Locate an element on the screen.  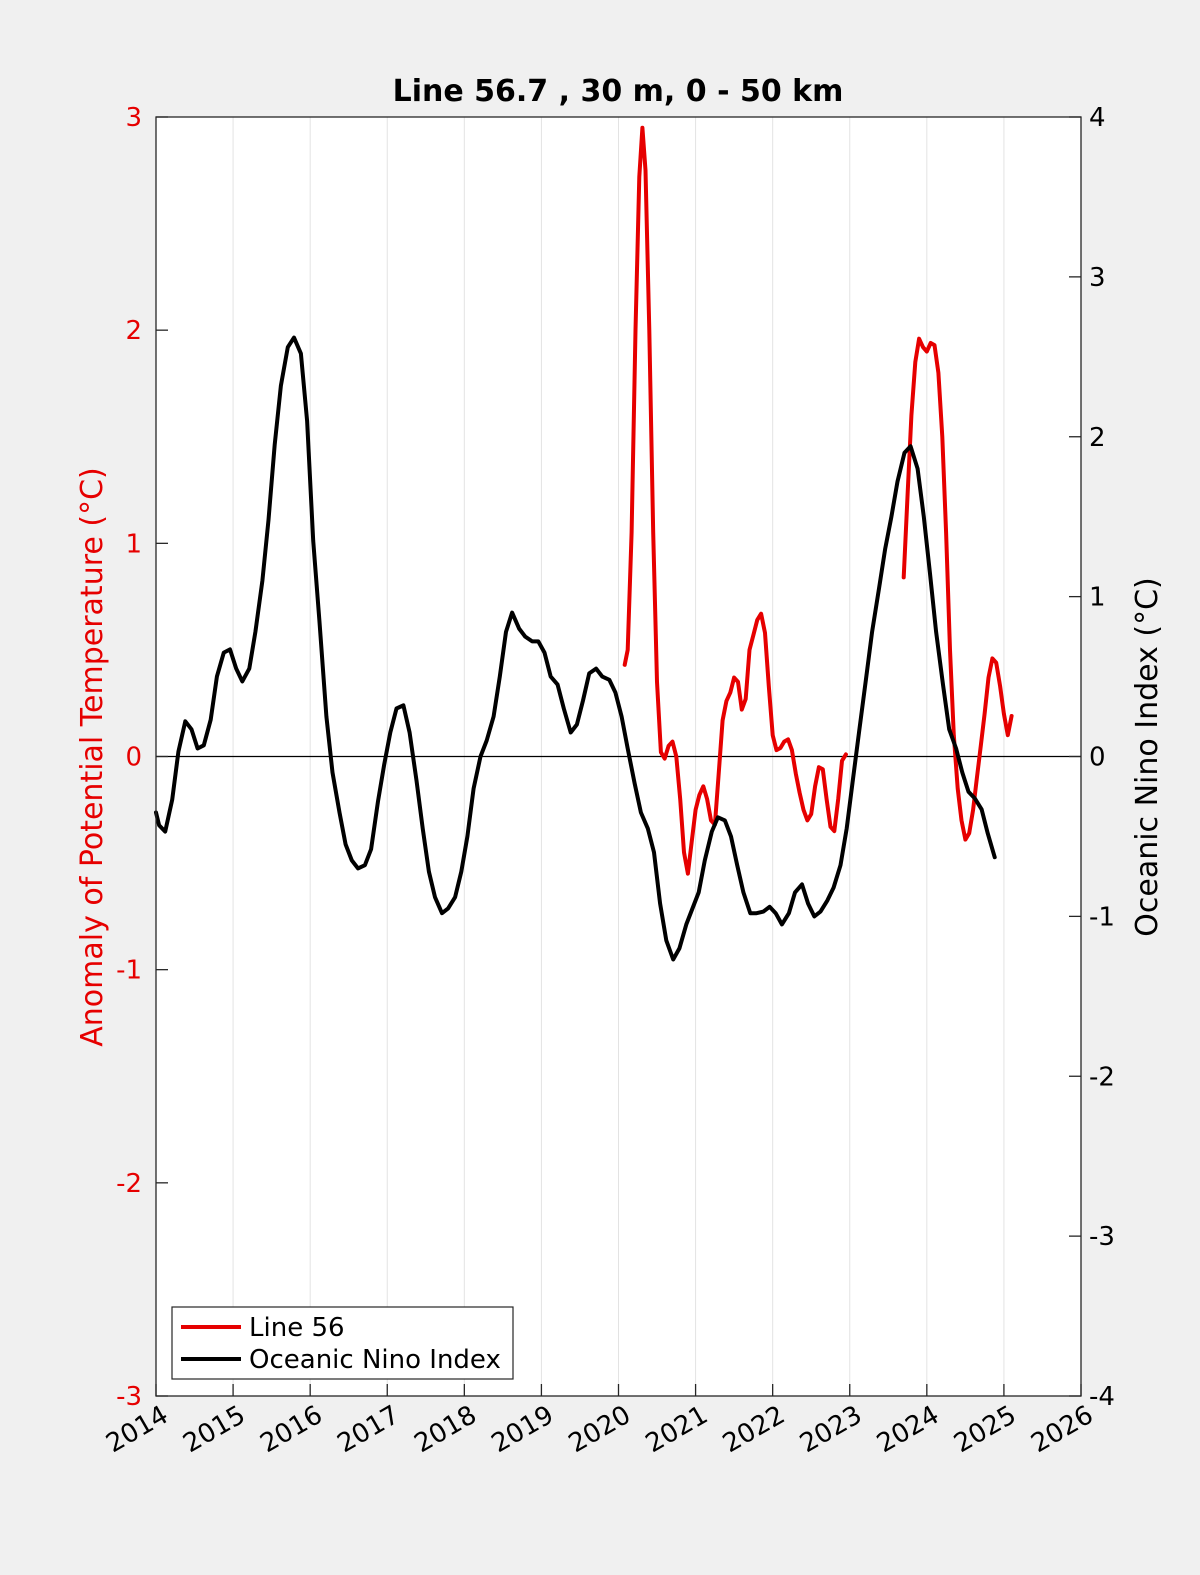
legend-label-oceanic-nino-index: Oceanic Nino Index is located at coordinates (375, 1360).